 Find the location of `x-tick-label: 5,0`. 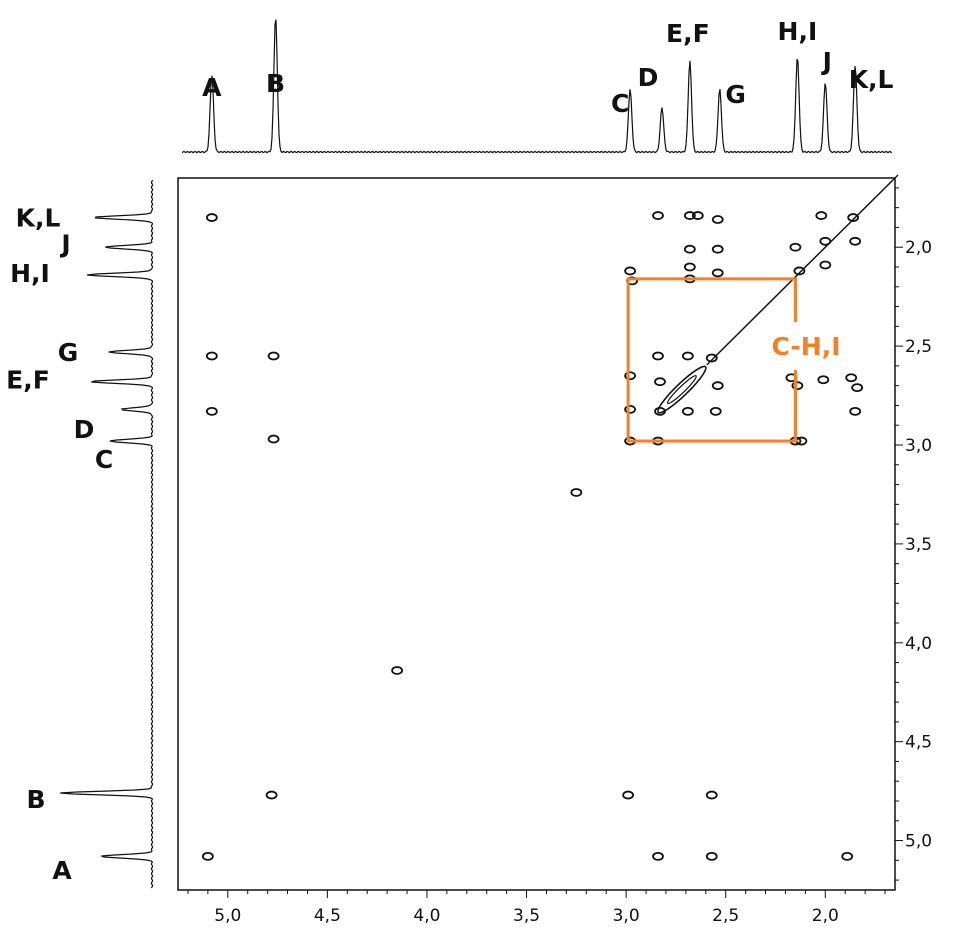

x-tick-label: 5,0 is located at coordinates (227, 916).